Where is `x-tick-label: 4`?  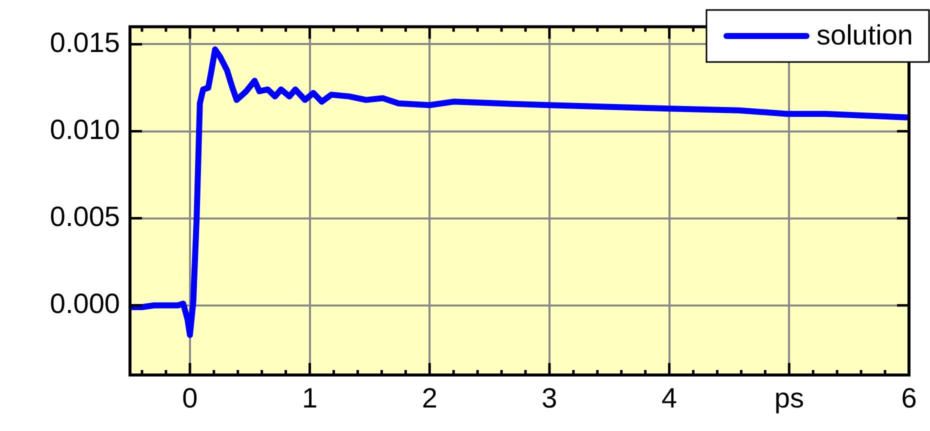 x-tick-label: 4 is located at coordinates (670, 398).